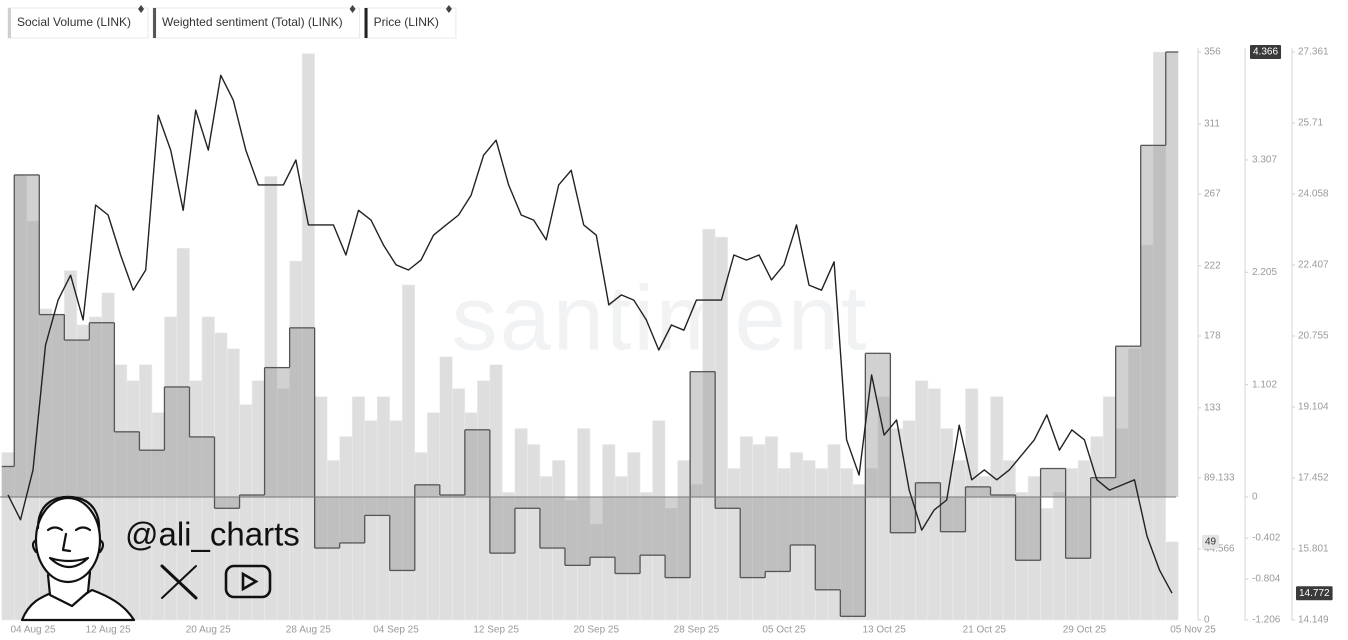 The height and width of the screenshot is (640, 1348). I want to click on y-tick-label: 17.452, so click(1313, 478).